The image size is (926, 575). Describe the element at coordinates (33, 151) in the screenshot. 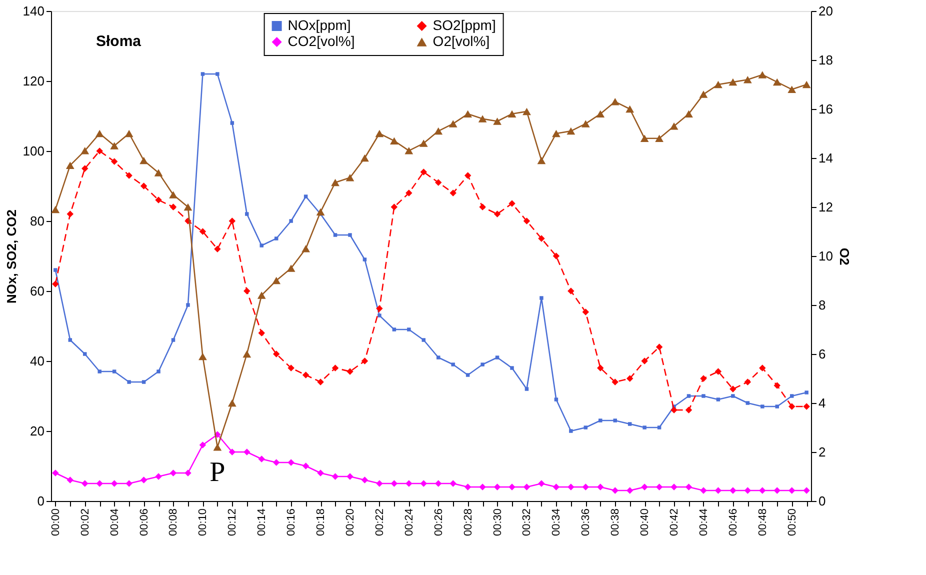

I see `y-tick-label: 100` at that location.